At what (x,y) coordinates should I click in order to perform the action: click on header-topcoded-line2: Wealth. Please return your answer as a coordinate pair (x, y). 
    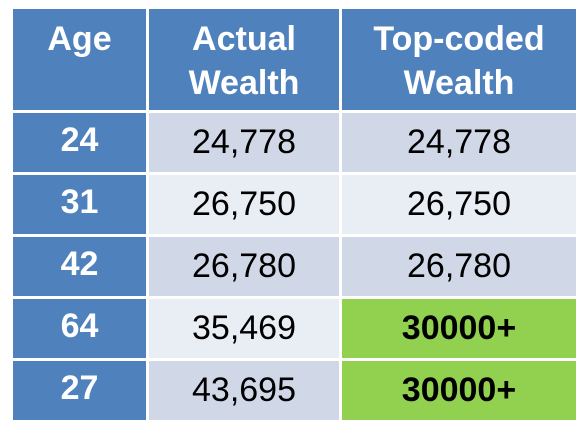
    Looking at the image, I should click on (459, 83).